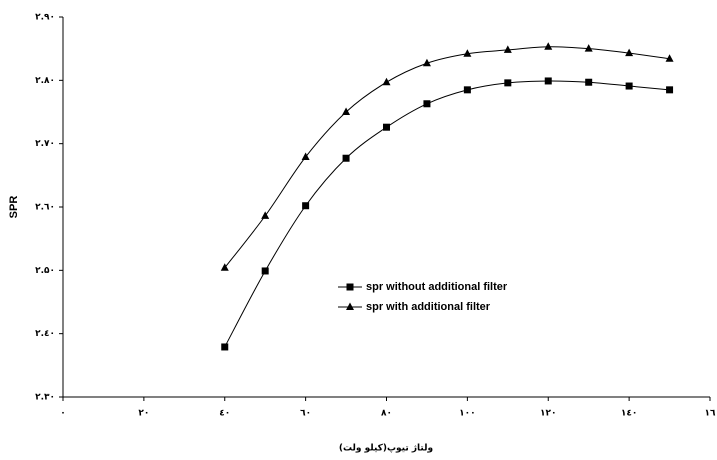  What do you see at coordinates (45, 208) in the screenshot?
I see `y-tick-label: ۲.٦۰` at bounding box center [45, 208].